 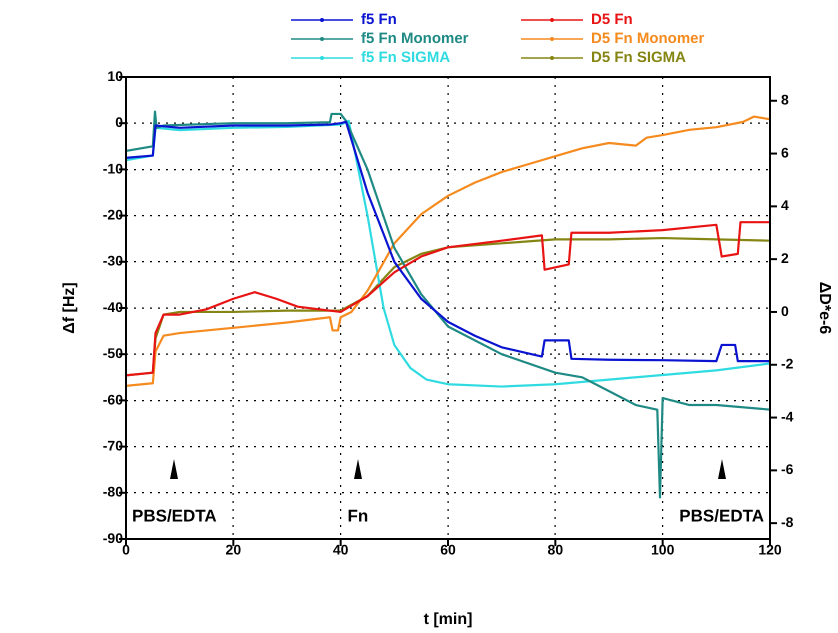 I want to click on y2-tick-label: 4, so click(x=785, y=205).